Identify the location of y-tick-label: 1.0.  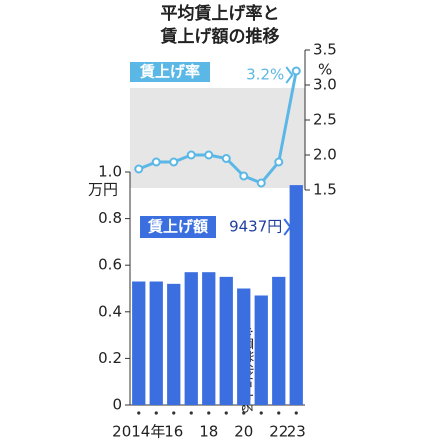
(110, 172).